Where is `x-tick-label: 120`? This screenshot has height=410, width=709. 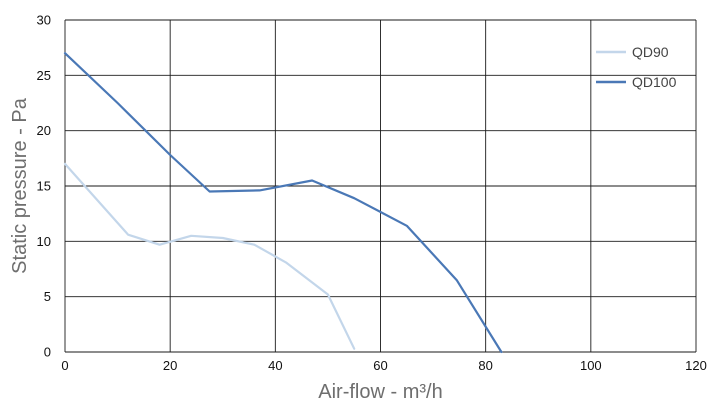
x-tick-label: 120 is located at coordinates (696, 365).